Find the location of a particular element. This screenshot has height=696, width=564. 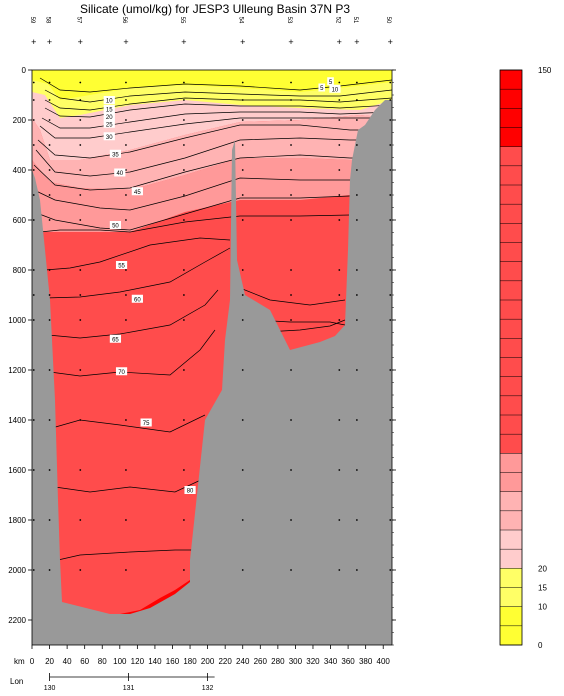

km-tick-label: 20 is located at coordinates (49, 661).